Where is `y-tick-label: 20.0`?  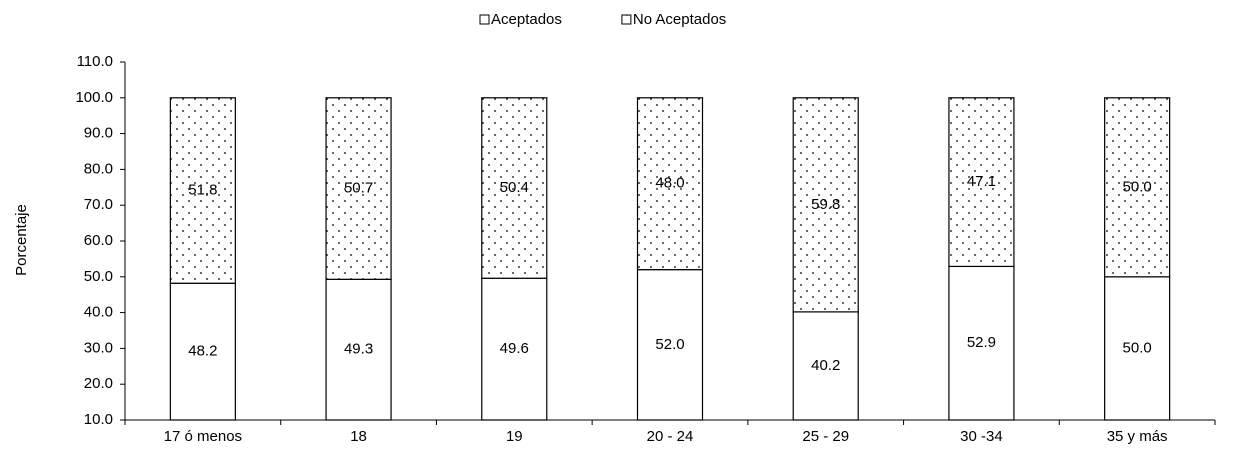 y-tick-label: 20.0 is located at coordinates (98, 383).